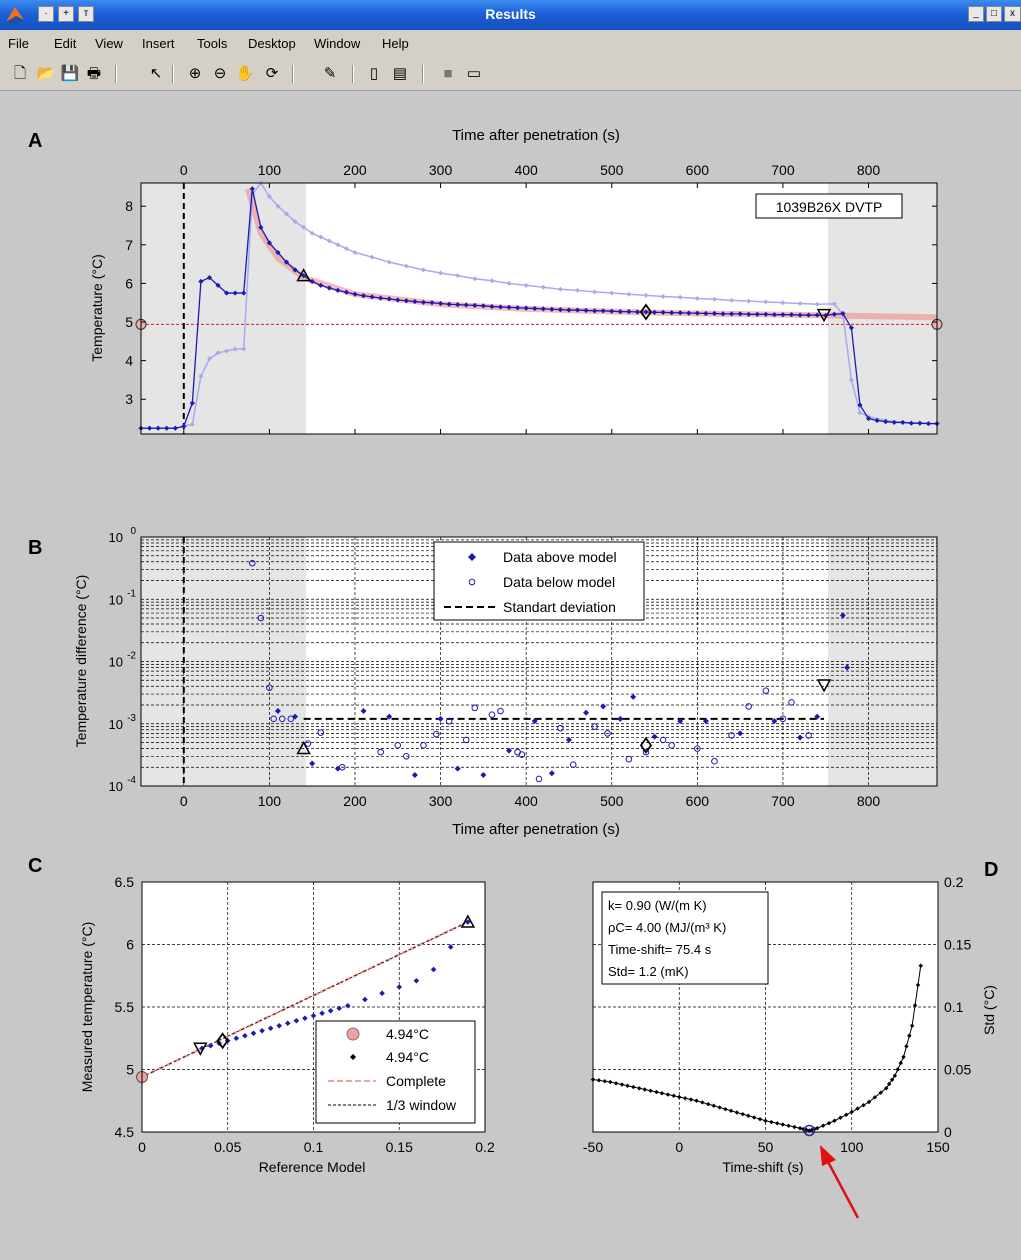 The height and width of the screenshot is (1260, 1021). I want to click on titlebar-up-button: +, so click(66, 14).